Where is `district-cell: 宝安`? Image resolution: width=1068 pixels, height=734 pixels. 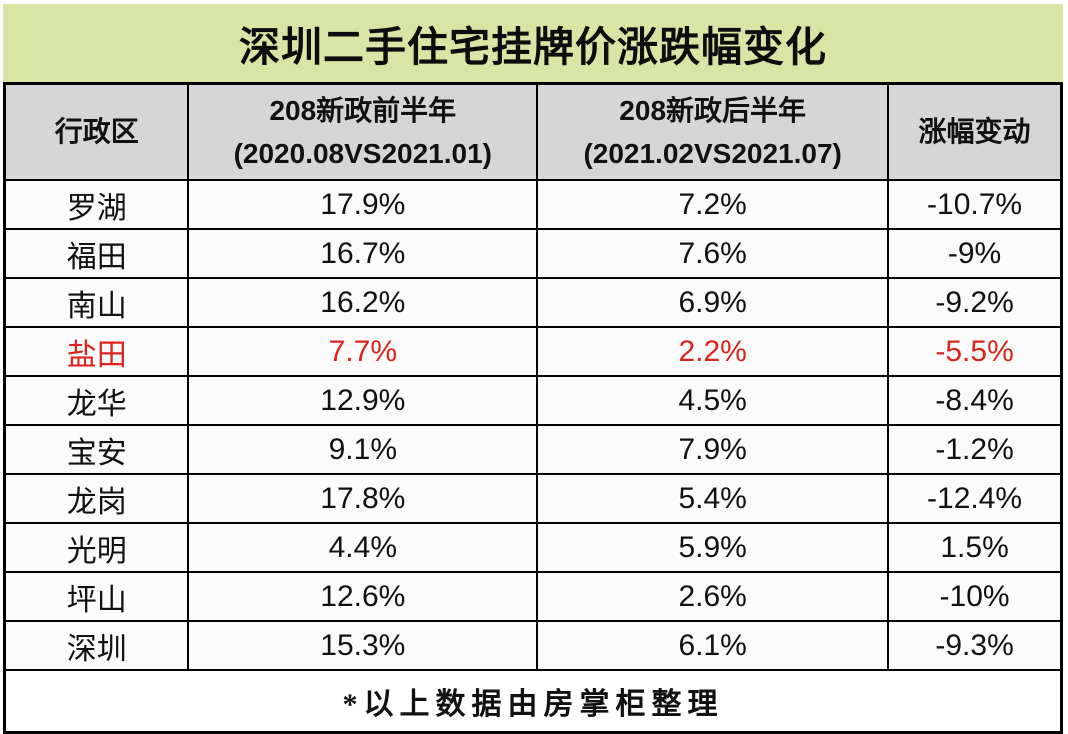
district-cell: 宝安 is located at coordinates (96, 449).